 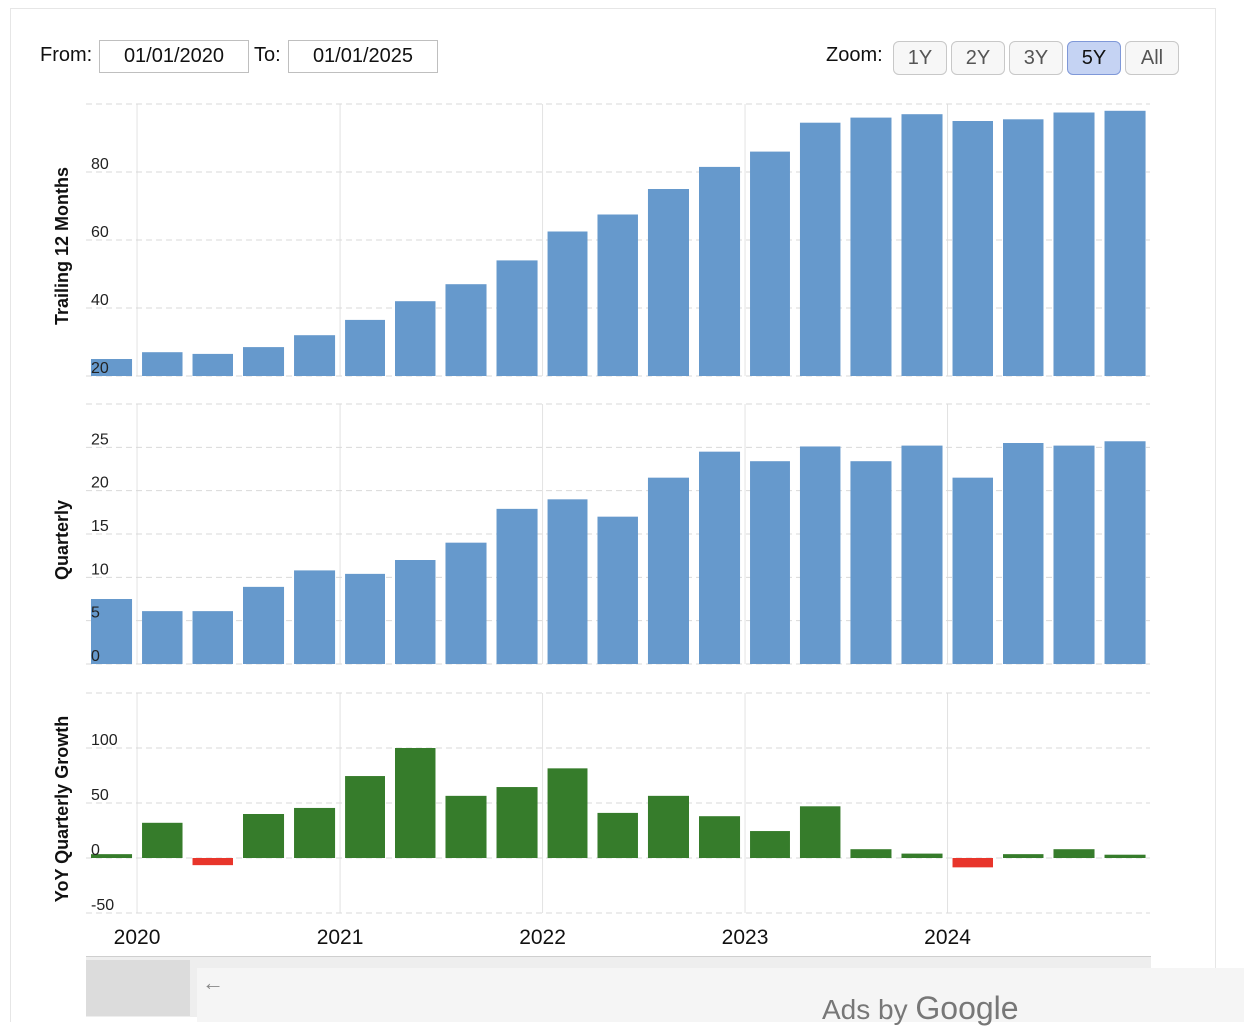 I want to click on y-tick-label: 40, so click(x=100, y=300).